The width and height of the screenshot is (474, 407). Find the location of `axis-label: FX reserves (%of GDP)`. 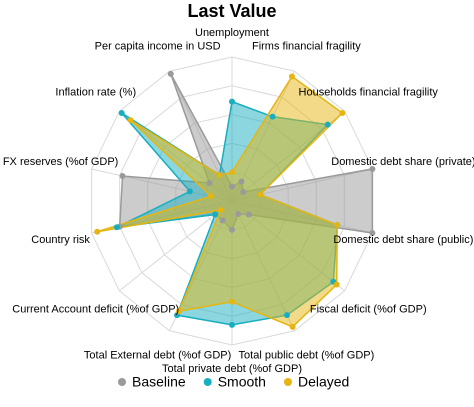

axis-label: FX reserves (%of GDP) is located at coordinates (61, 162).